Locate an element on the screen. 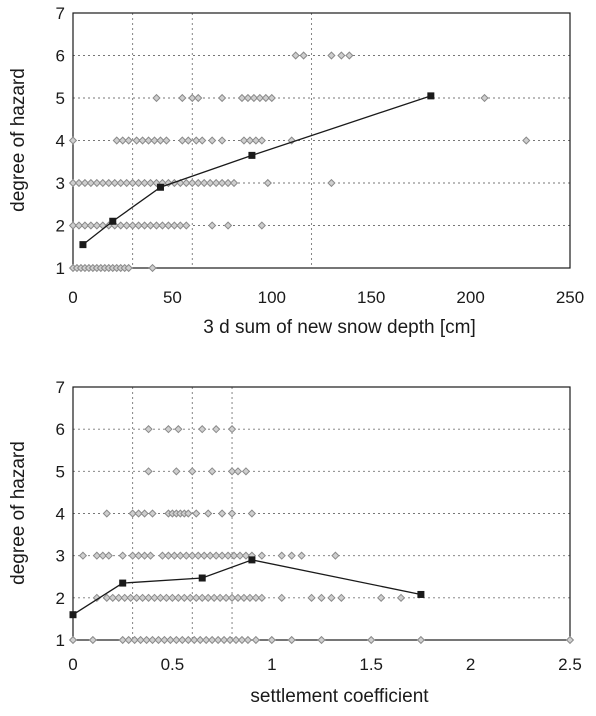  x-axis-label: settlement coefficient is located at coordinates (339, 696).